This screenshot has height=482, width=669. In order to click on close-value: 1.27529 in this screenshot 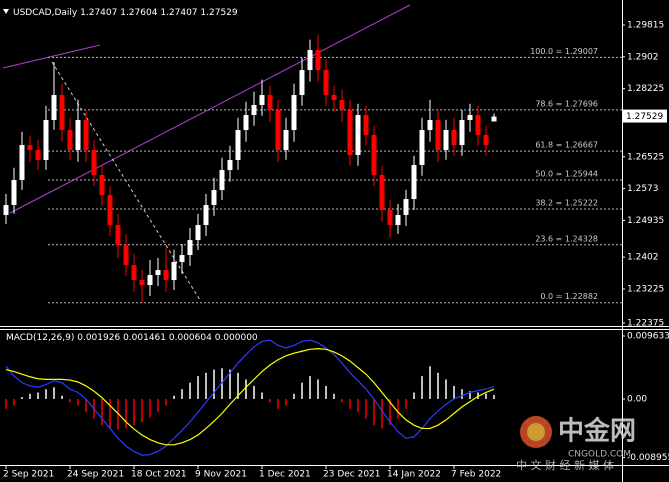, I will do `click(218, 13)`.